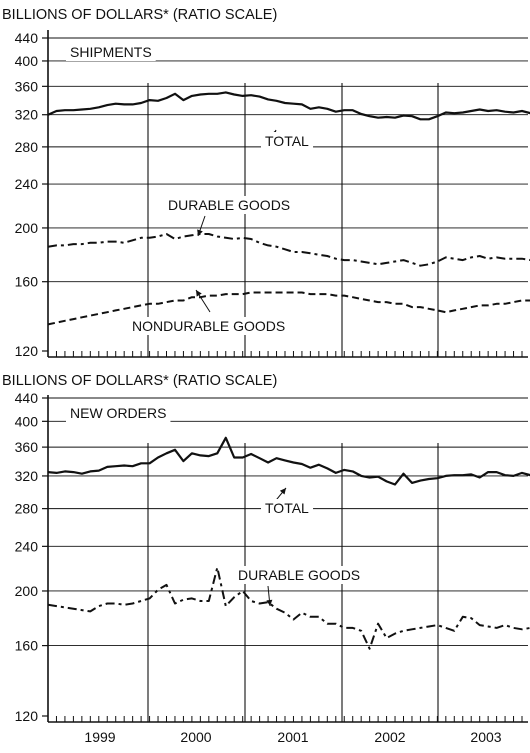  I want to click on panel-title: NEW ORDERS, so click(118, 413).